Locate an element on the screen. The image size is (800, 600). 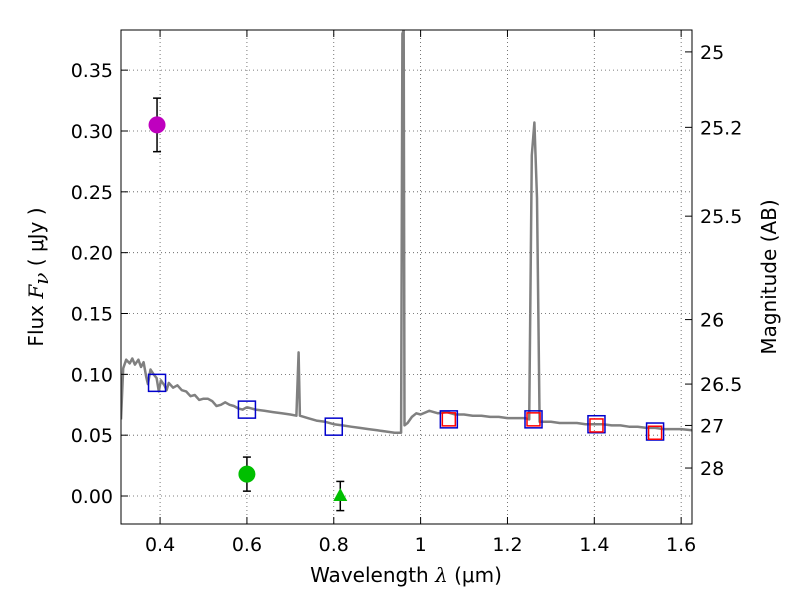
right-tick-label: 27 is located at coordinates (712, 426).